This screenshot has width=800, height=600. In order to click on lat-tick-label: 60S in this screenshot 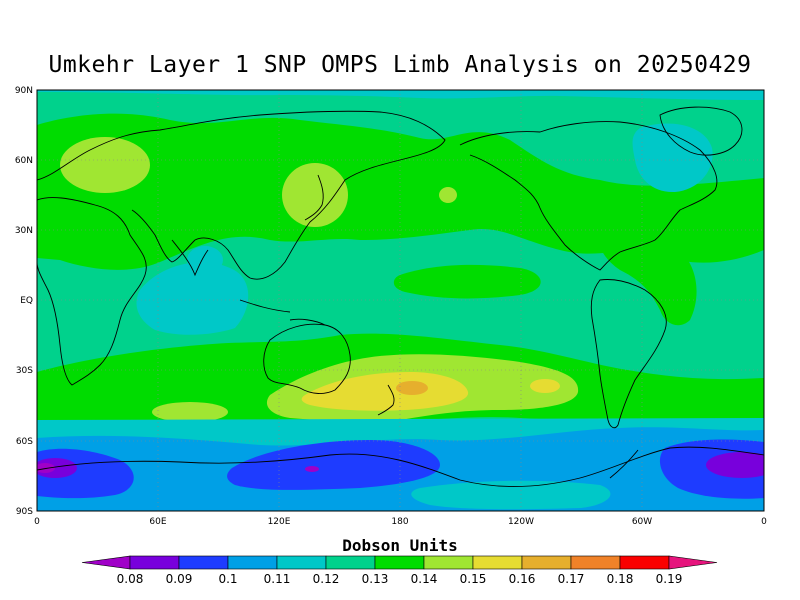, I will do `click(24, 442)`.